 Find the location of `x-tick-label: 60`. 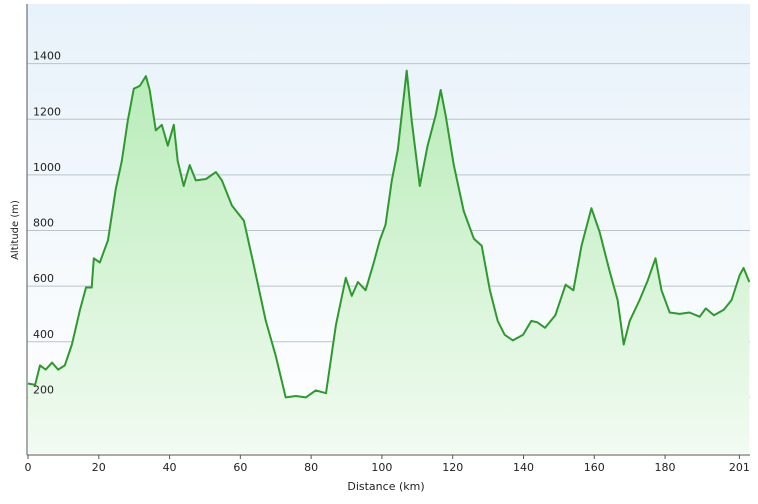

x-tick-label: 60 is located at coordinates (240, 467).